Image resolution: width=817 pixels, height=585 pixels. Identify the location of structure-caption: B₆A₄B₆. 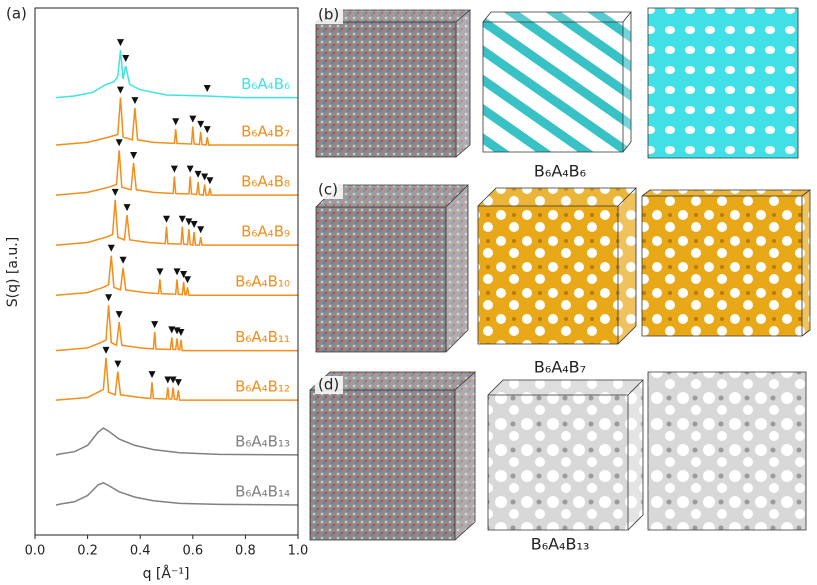
(560, 171).